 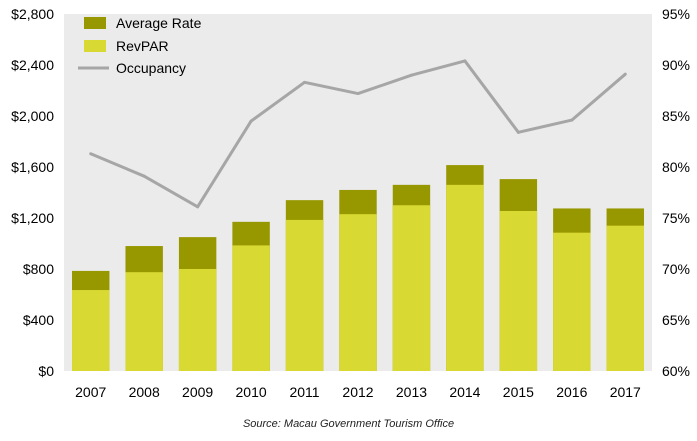 I want to click on x-tick-label: 2009, so click(x=197, y=392).